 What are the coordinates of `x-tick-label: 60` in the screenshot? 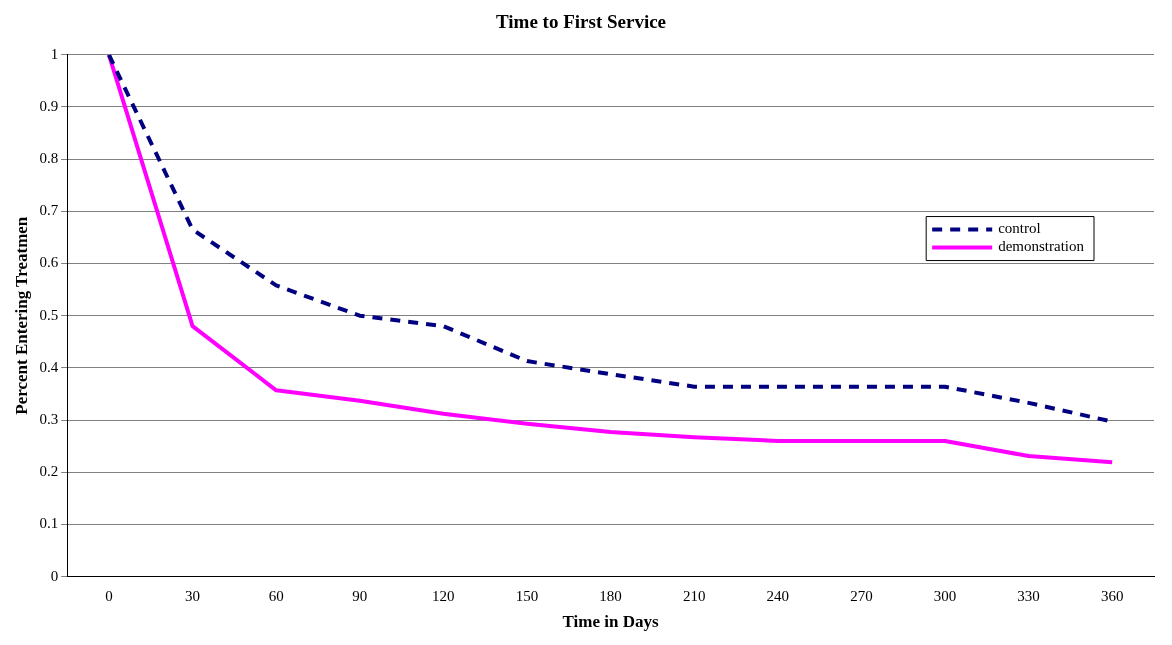 It's located at (276, 595).